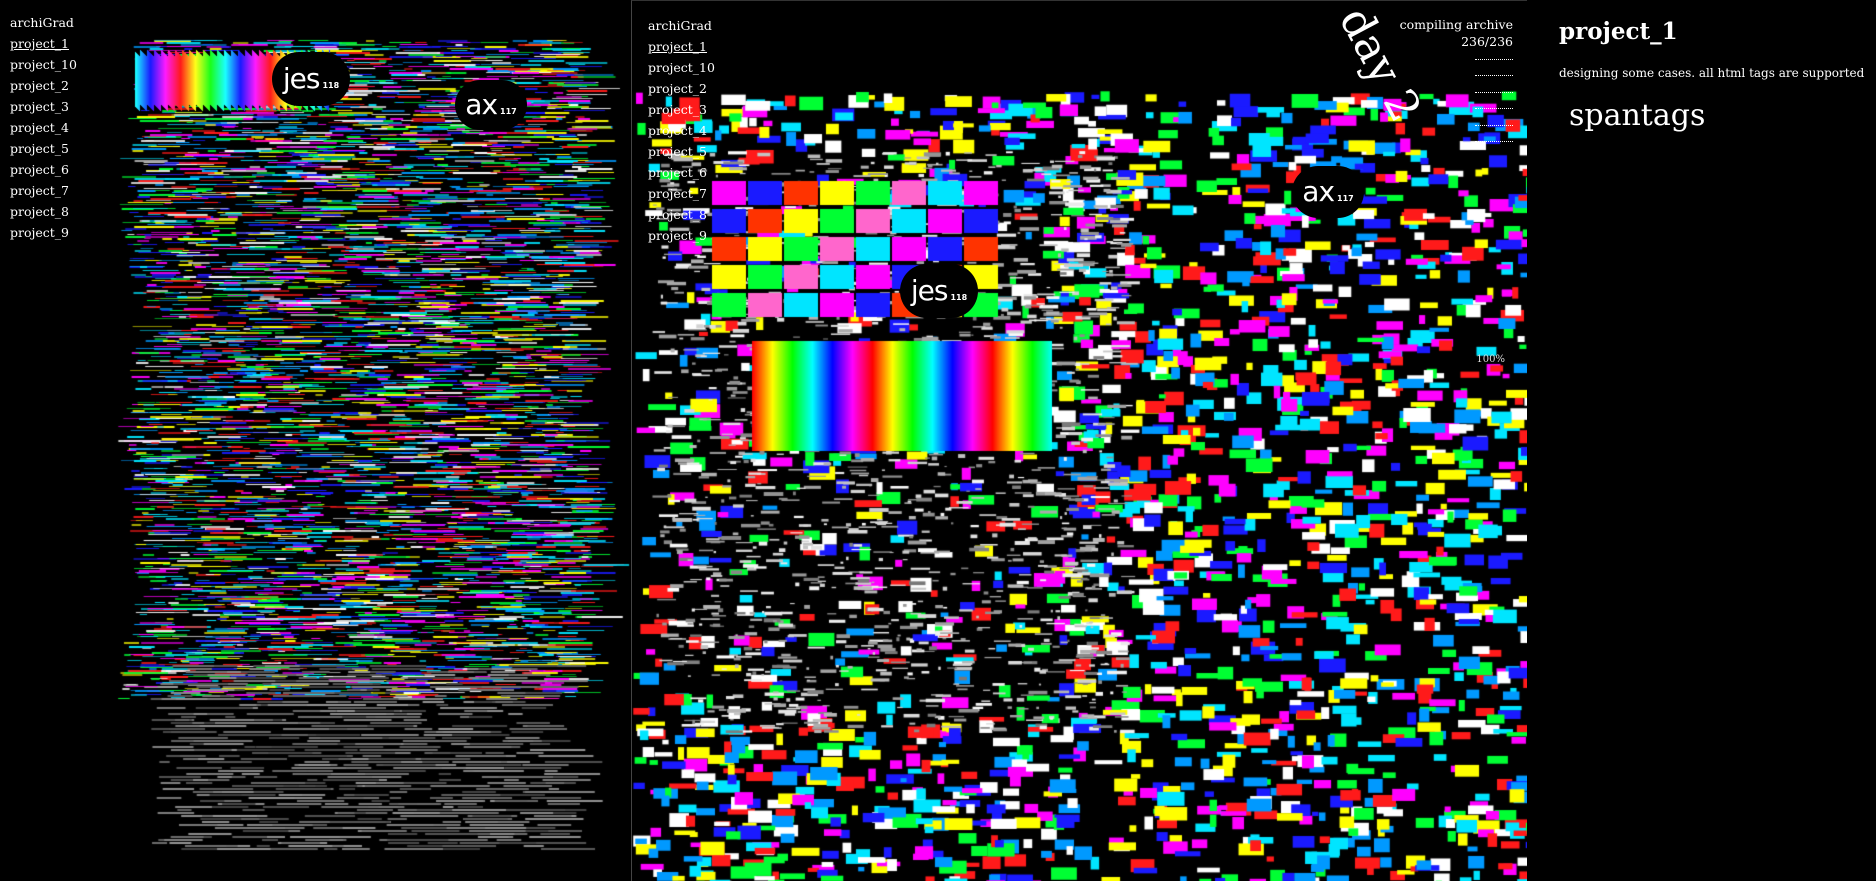  I want to click on center-nav-item-project-7: project_7, so click(678, 193).